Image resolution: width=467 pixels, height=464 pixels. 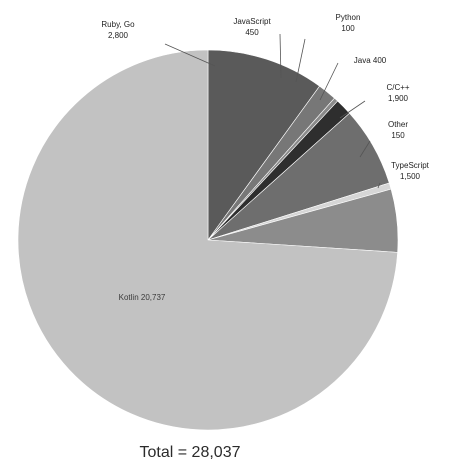 I want to click on pie-slice, so click(x=263, y=145).